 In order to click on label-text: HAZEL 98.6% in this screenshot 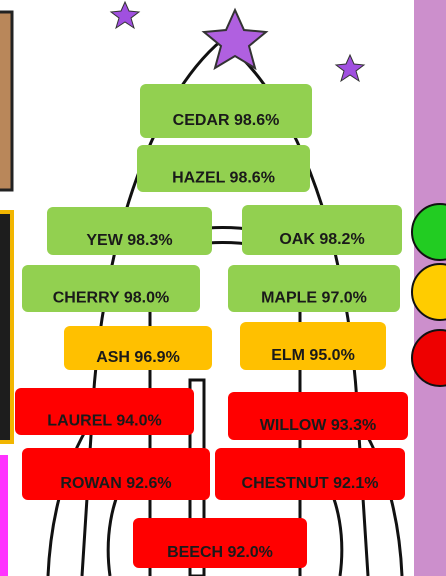, I will do `click(223, 178)`.